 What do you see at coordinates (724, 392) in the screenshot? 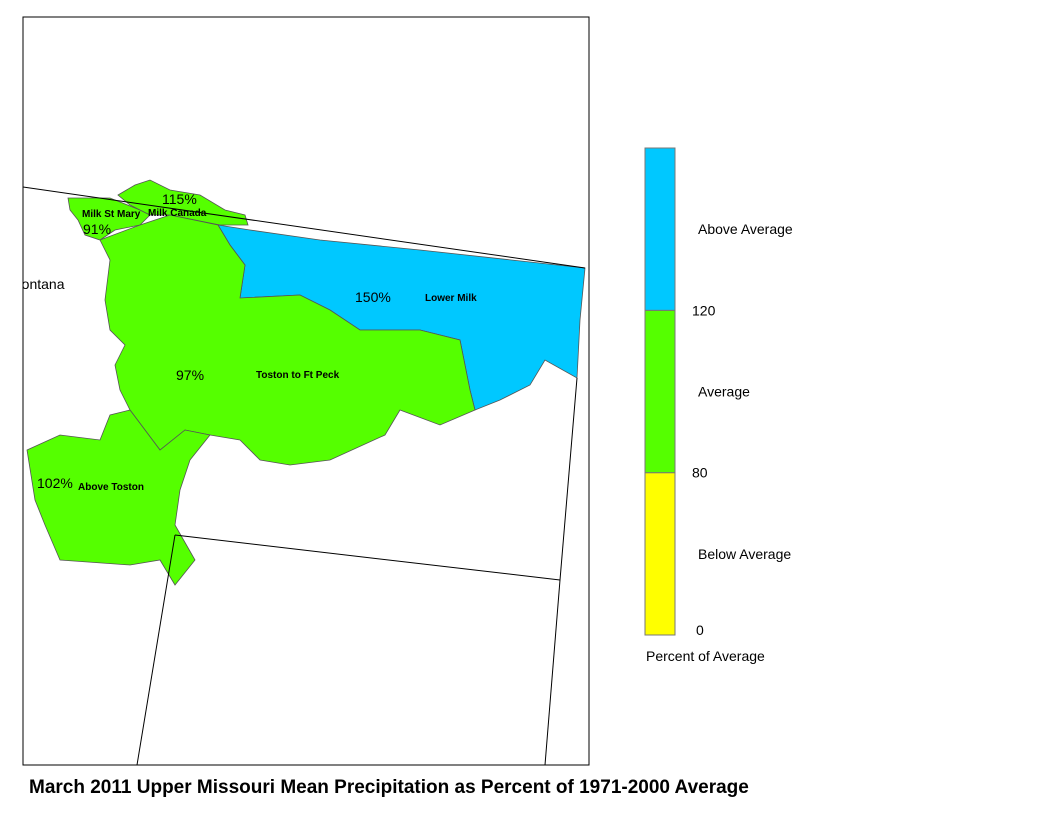
I see `legend-label: Average` at bounding box center [724, 392].